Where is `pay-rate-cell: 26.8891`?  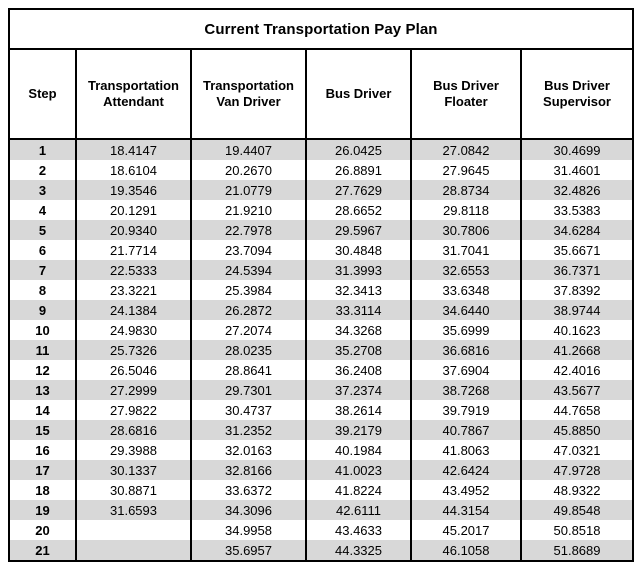
pay-rate-cell: 26.8891 is located at coordinates (359, 170).